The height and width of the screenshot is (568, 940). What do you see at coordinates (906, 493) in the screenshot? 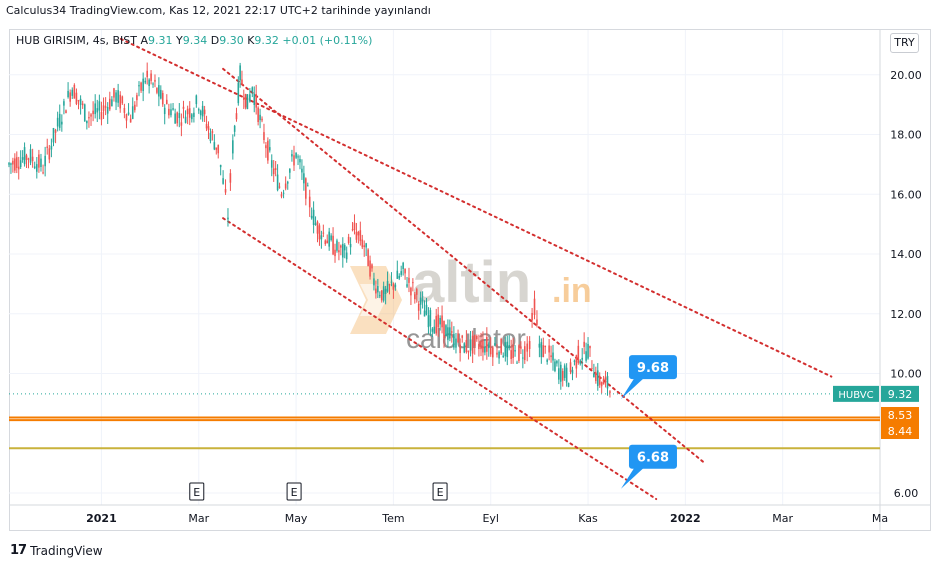
I see `y-tick-label: 6.00` at bounding box center [906, 493].